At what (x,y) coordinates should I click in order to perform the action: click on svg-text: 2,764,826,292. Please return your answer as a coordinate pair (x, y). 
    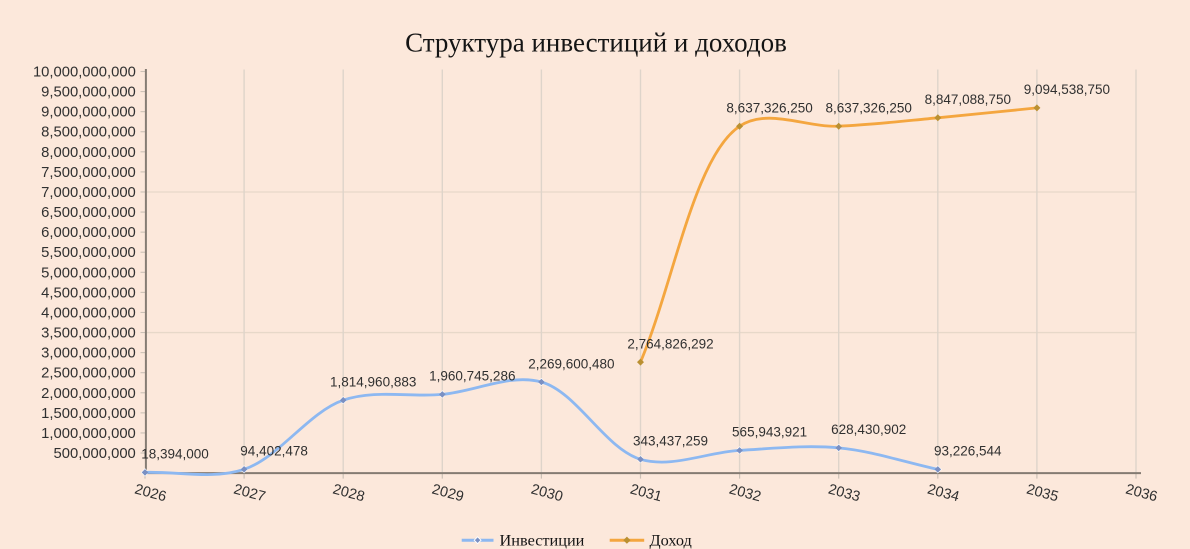
    Looking at the image, I should click on (670, 343).